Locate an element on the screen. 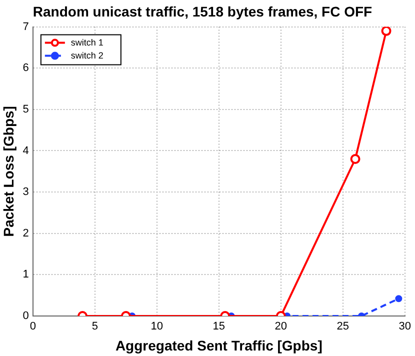 The height and width of the screenshot is (356, 415). x-tick-label: 15 is located at coordinates (219, 326).